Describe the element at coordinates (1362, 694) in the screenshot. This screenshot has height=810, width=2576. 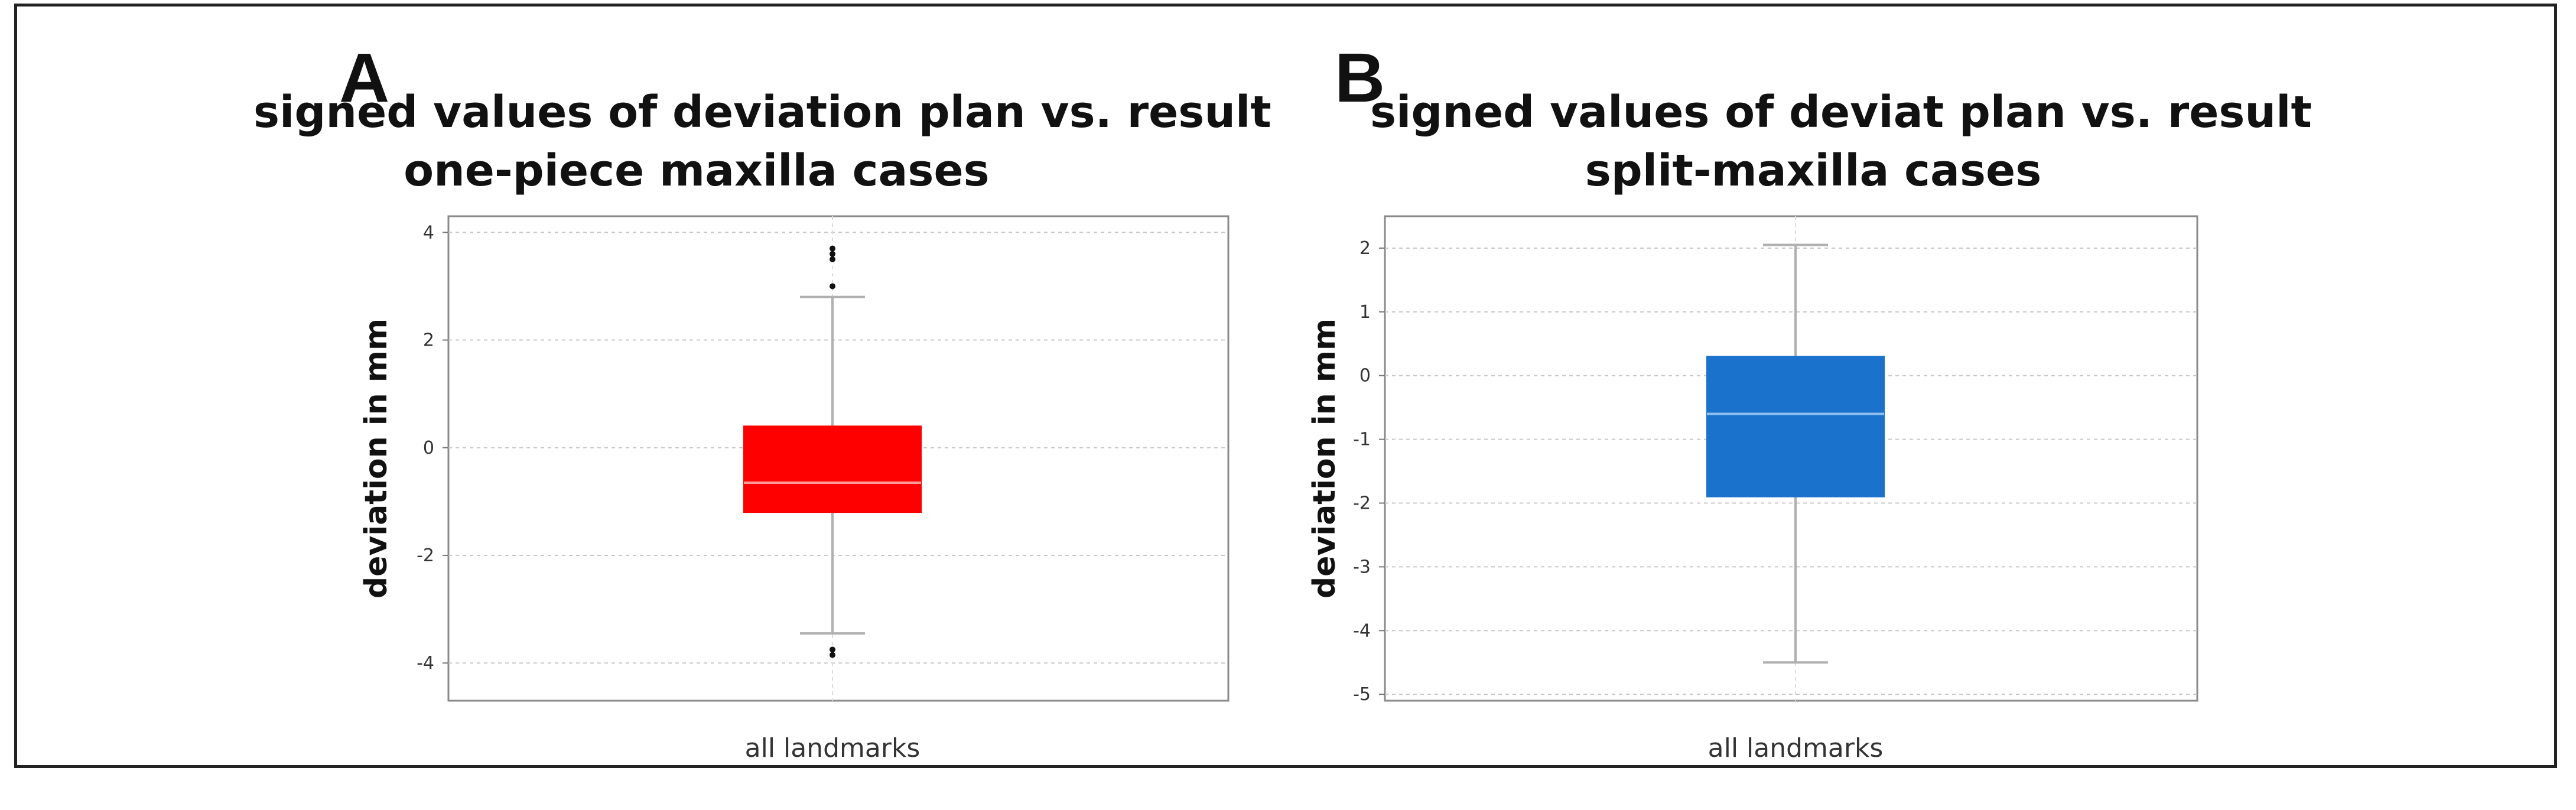
I see `y-tick-label: -5` at that location.